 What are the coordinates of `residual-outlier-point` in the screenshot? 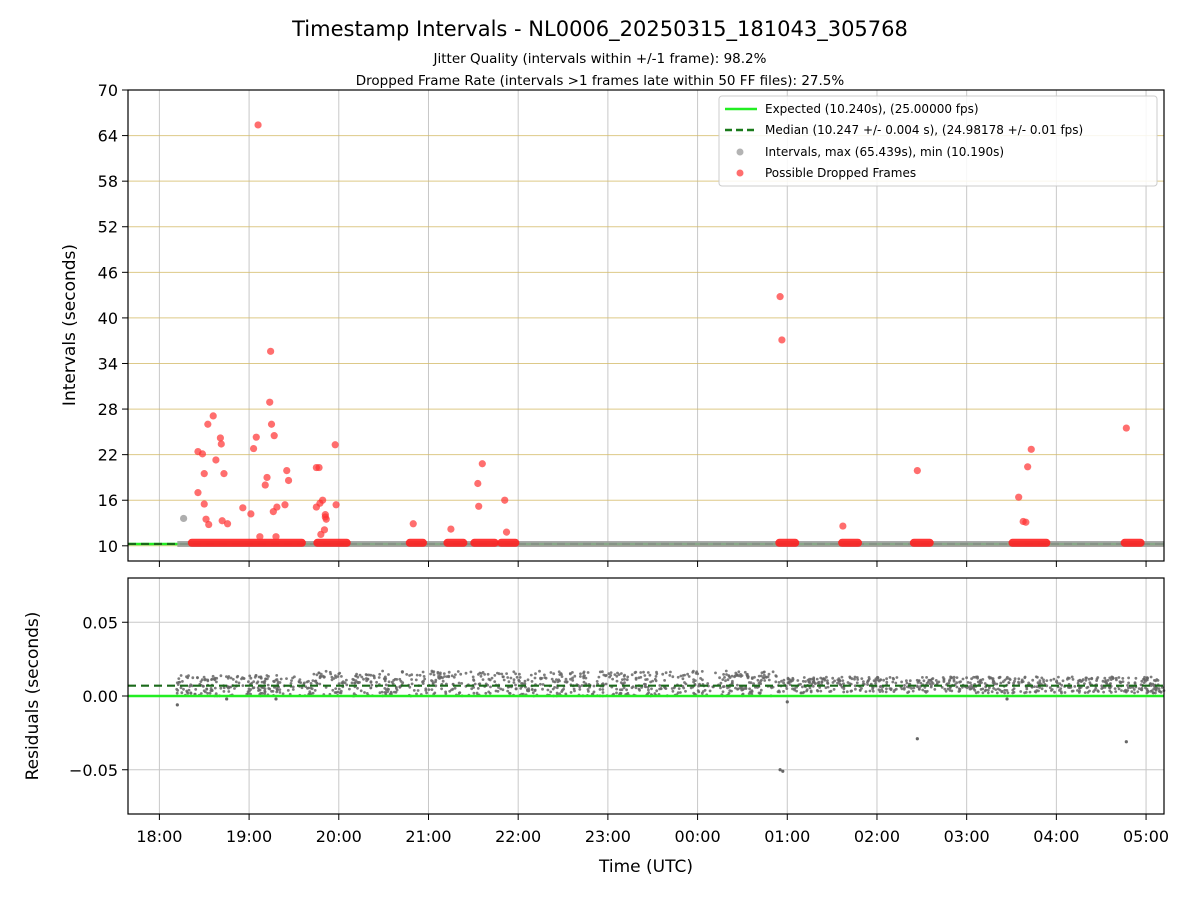 It's located at (1007, 699).